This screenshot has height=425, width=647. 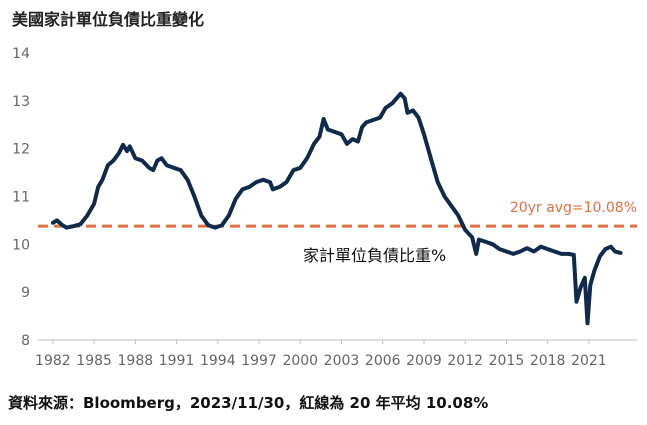 What do you see at coordinates (21, 54) in the screenshot?
I see `y-tick-label: 14` at bounding box center [21, 54].